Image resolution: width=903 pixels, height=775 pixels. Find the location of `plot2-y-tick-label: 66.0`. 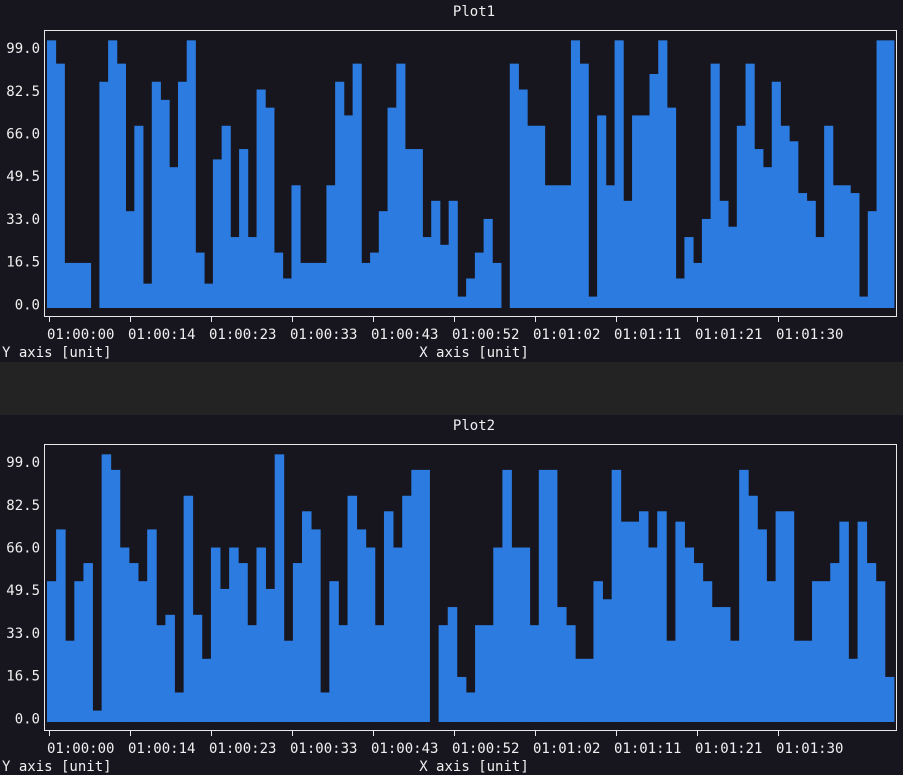

plot2-y-tick-label: 66.0 is located at coordinates (23, 549).